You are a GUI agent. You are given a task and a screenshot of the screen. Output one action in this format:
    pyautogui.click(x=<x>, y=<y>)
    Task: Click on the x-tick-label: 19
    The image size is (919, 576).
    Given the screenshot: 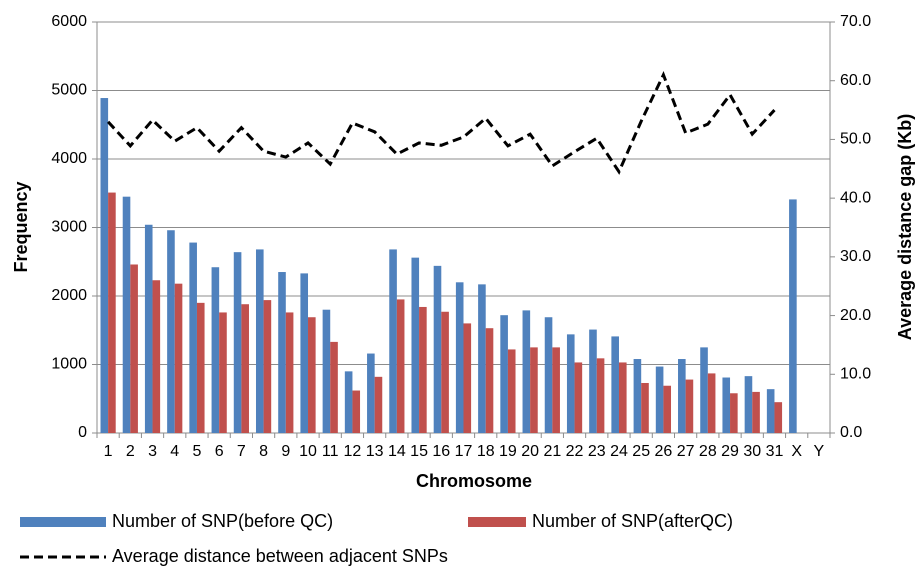 What is the action you would take?
    pyautogui.click(x=508, y=451)
    